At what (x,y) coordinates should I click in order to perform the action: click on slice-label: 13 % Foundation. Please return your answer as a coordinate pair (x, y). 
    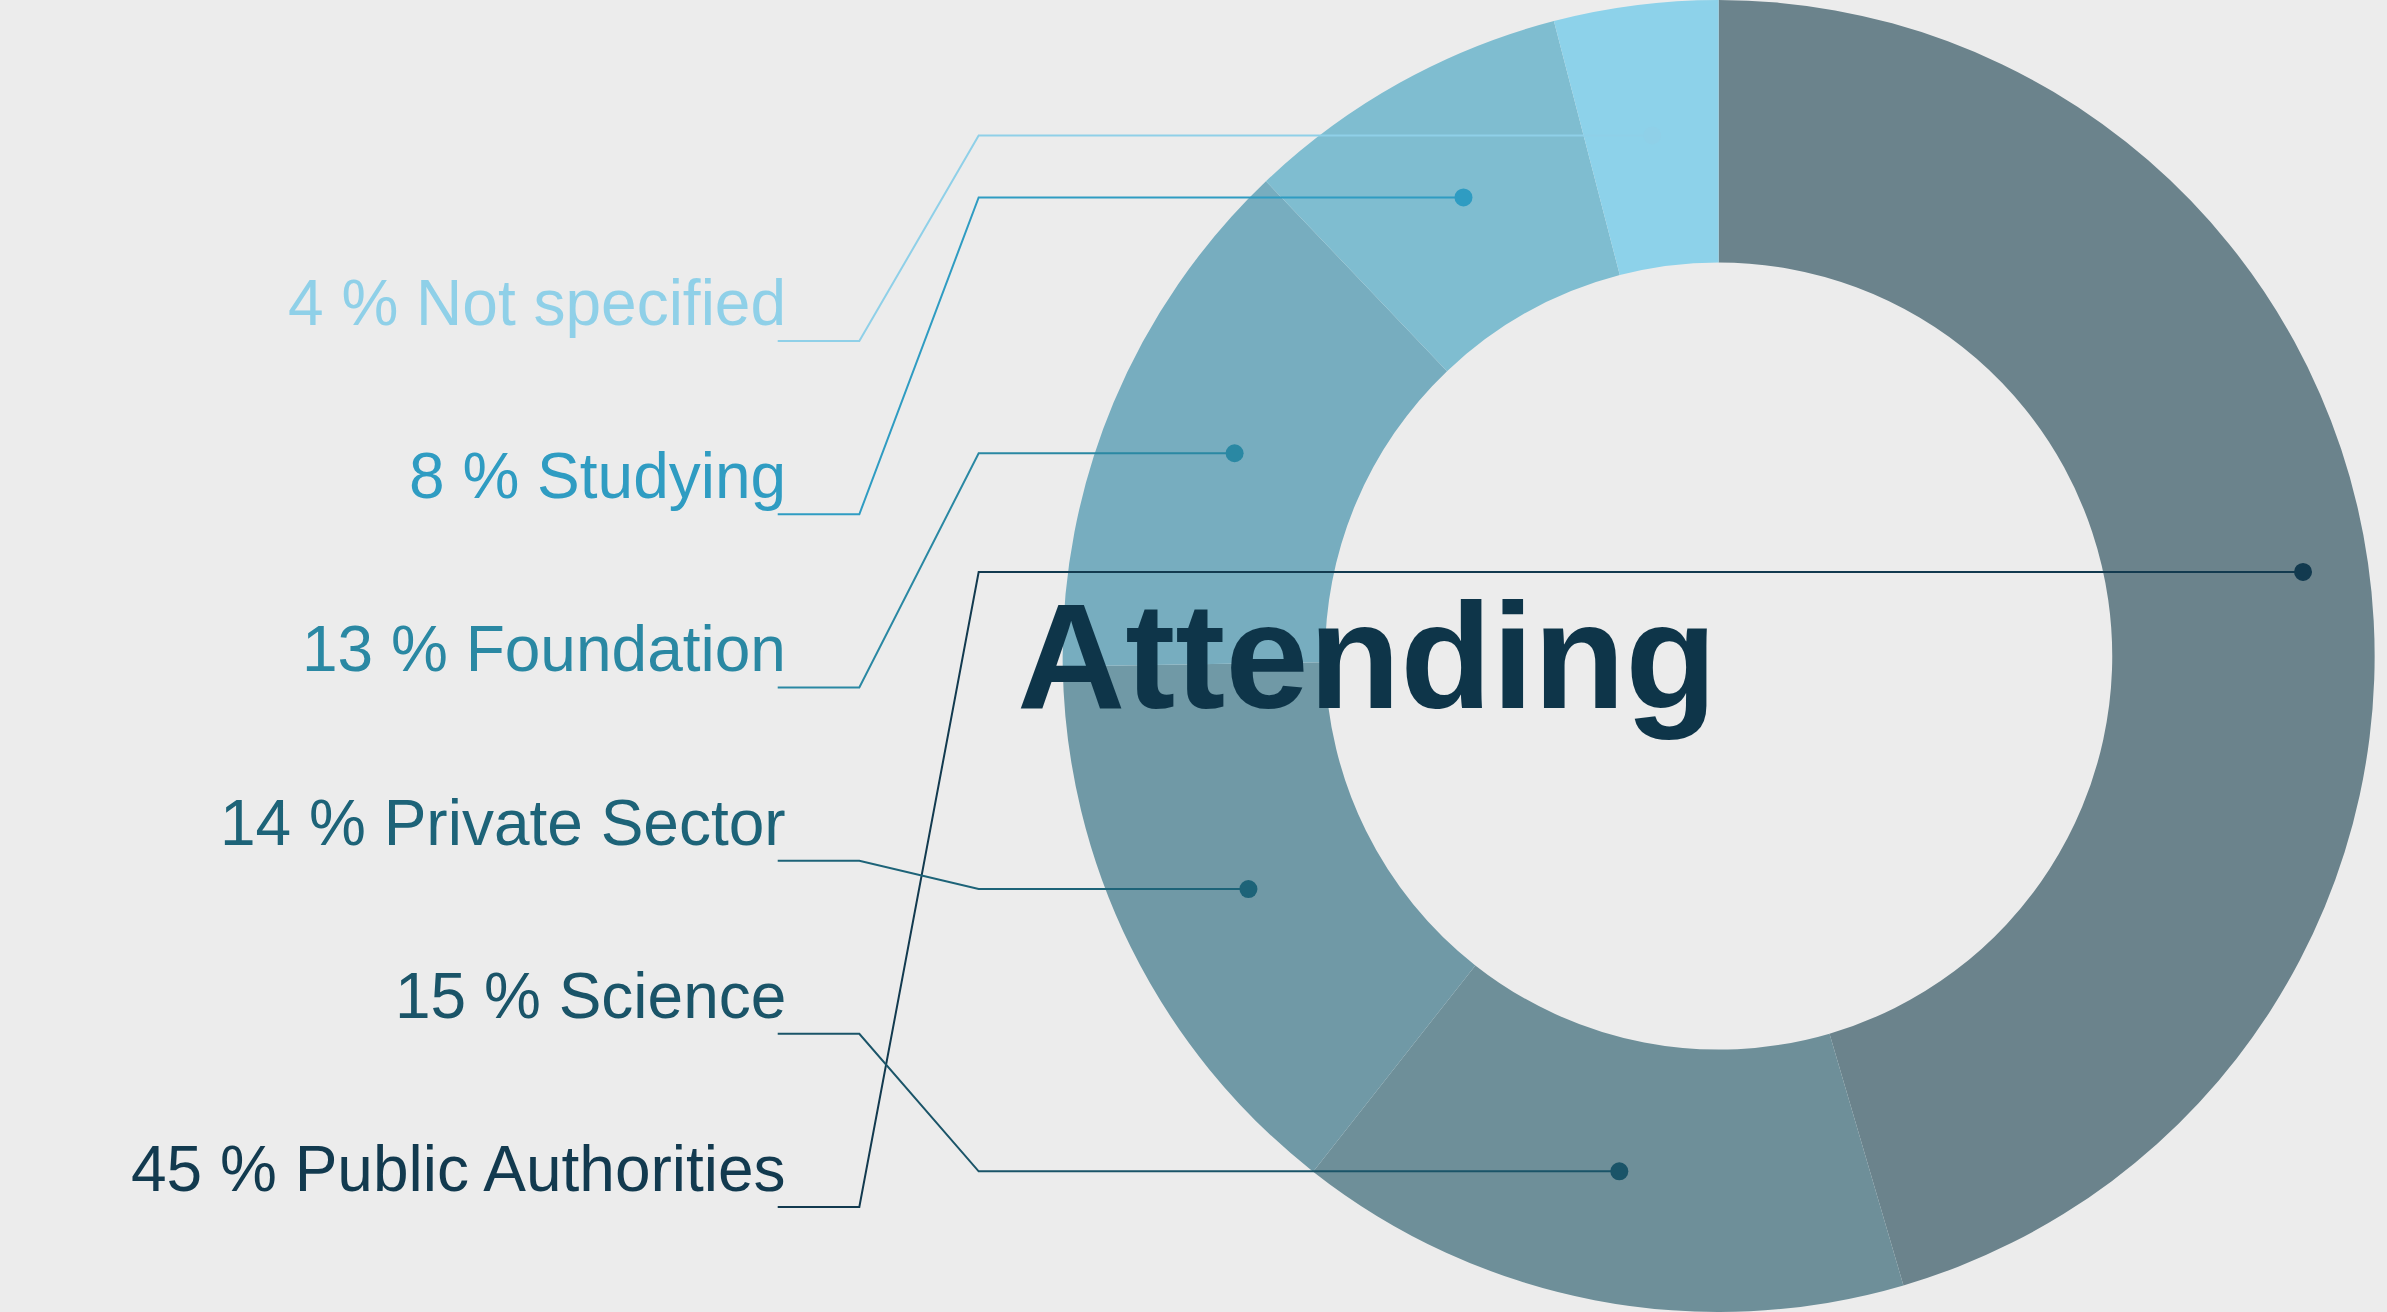
    Looking at the image, I should click on (544, 649).